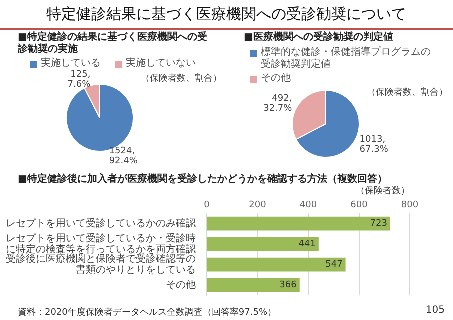 This screenshot has height=320, width=453. What do you see at coordinates (379, 224) in the screenshot?
I see `data-label: 723` at bounding box center [379, 224].